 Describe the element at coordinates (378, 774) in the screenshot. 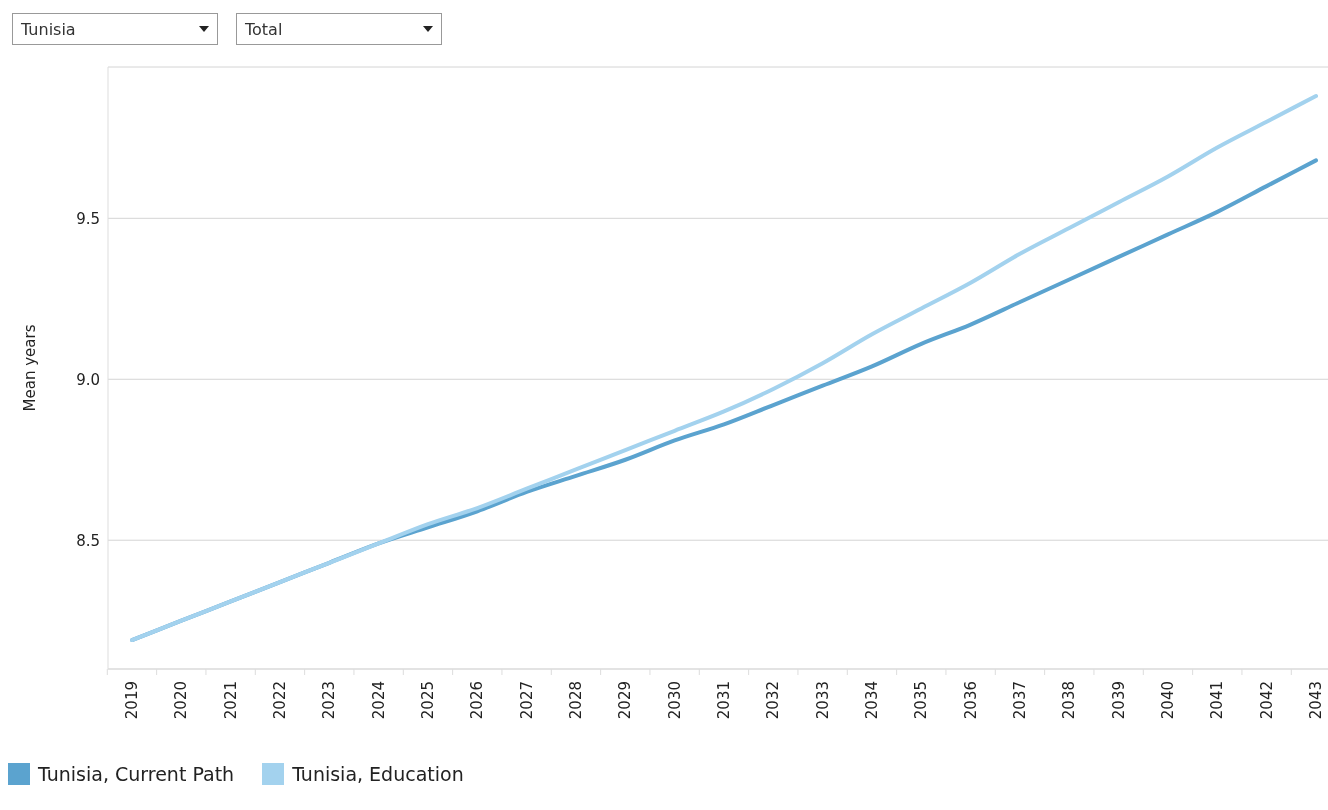

I see `legend-label: Tunisia, Education` at that location.